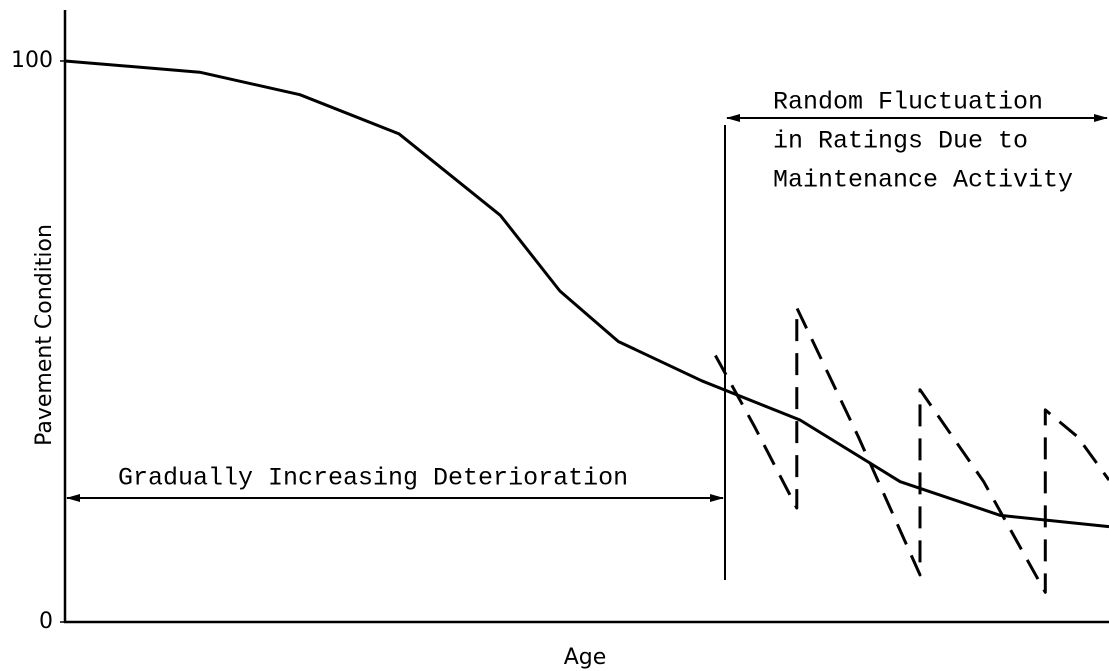  What do you see at coordinates (923, 180) in the screenshot?
I see `annotation: Maintenance Activity` at bounding box center [923, 180].